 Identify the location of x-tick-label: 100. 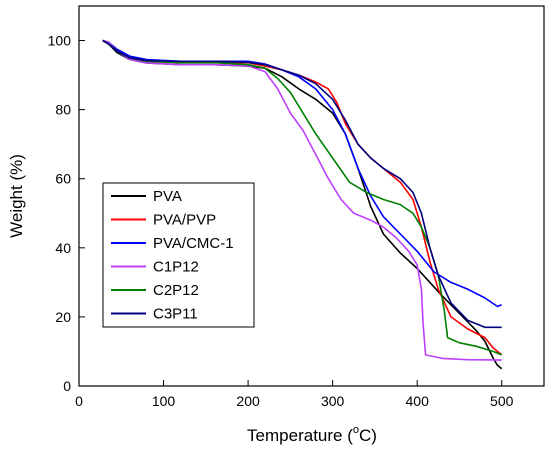
(164, 401).